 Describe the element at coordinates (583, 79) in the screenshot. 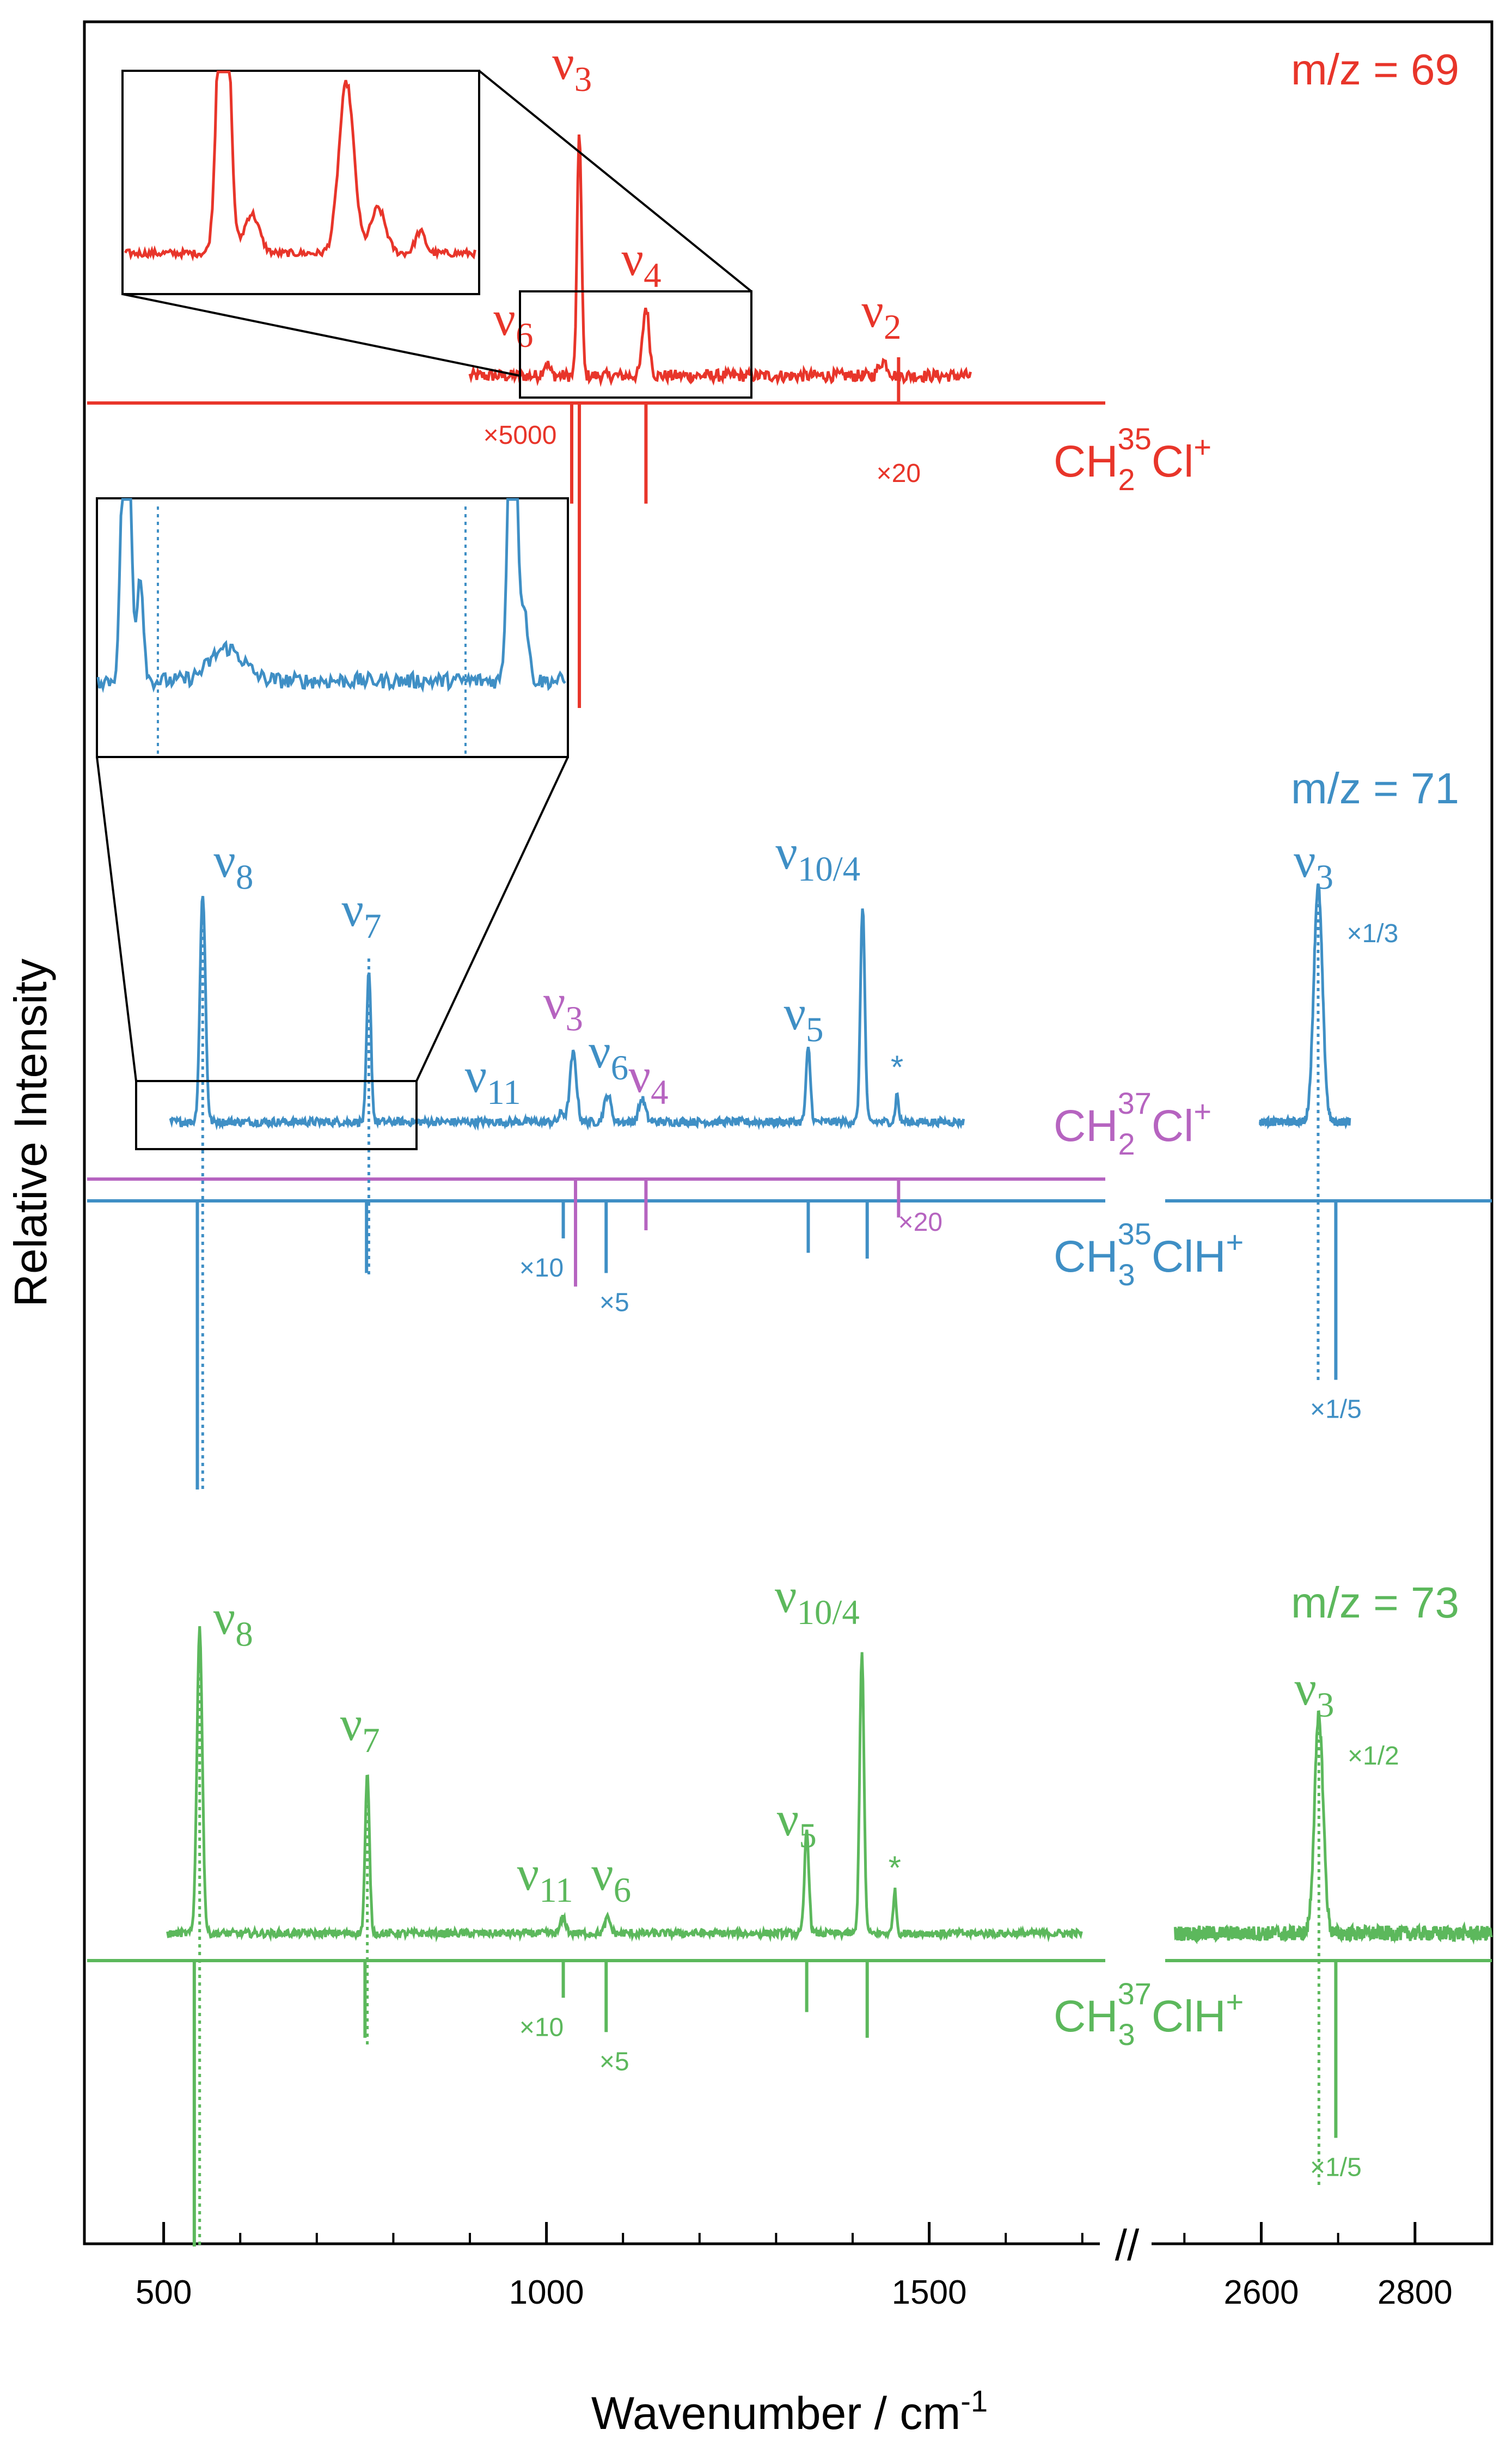

I see `peak-label-m69-nu3-sub: 3` at that location.